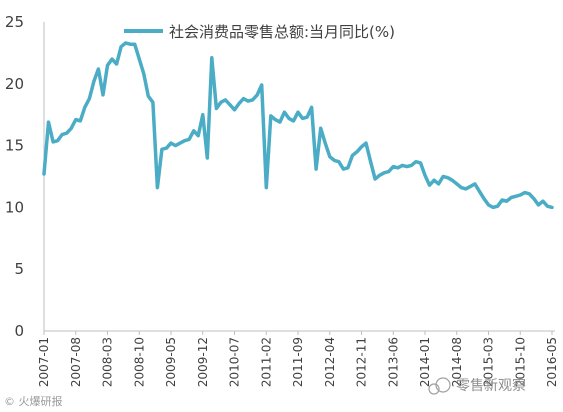  I want to click on x-tick-label: 2007-01, so click(44, 362).